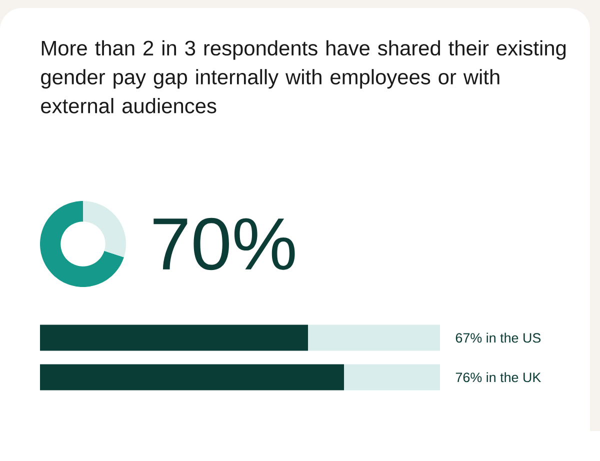 Image resolution: width=600 pixels, height=461 pixels. Describe the element at coordinates (303, 77) in the screenshot. I see `chart-title: More than 2 in 3 respondents have shared their existing gender pay gap internally with employees or with external audiences` at that location.